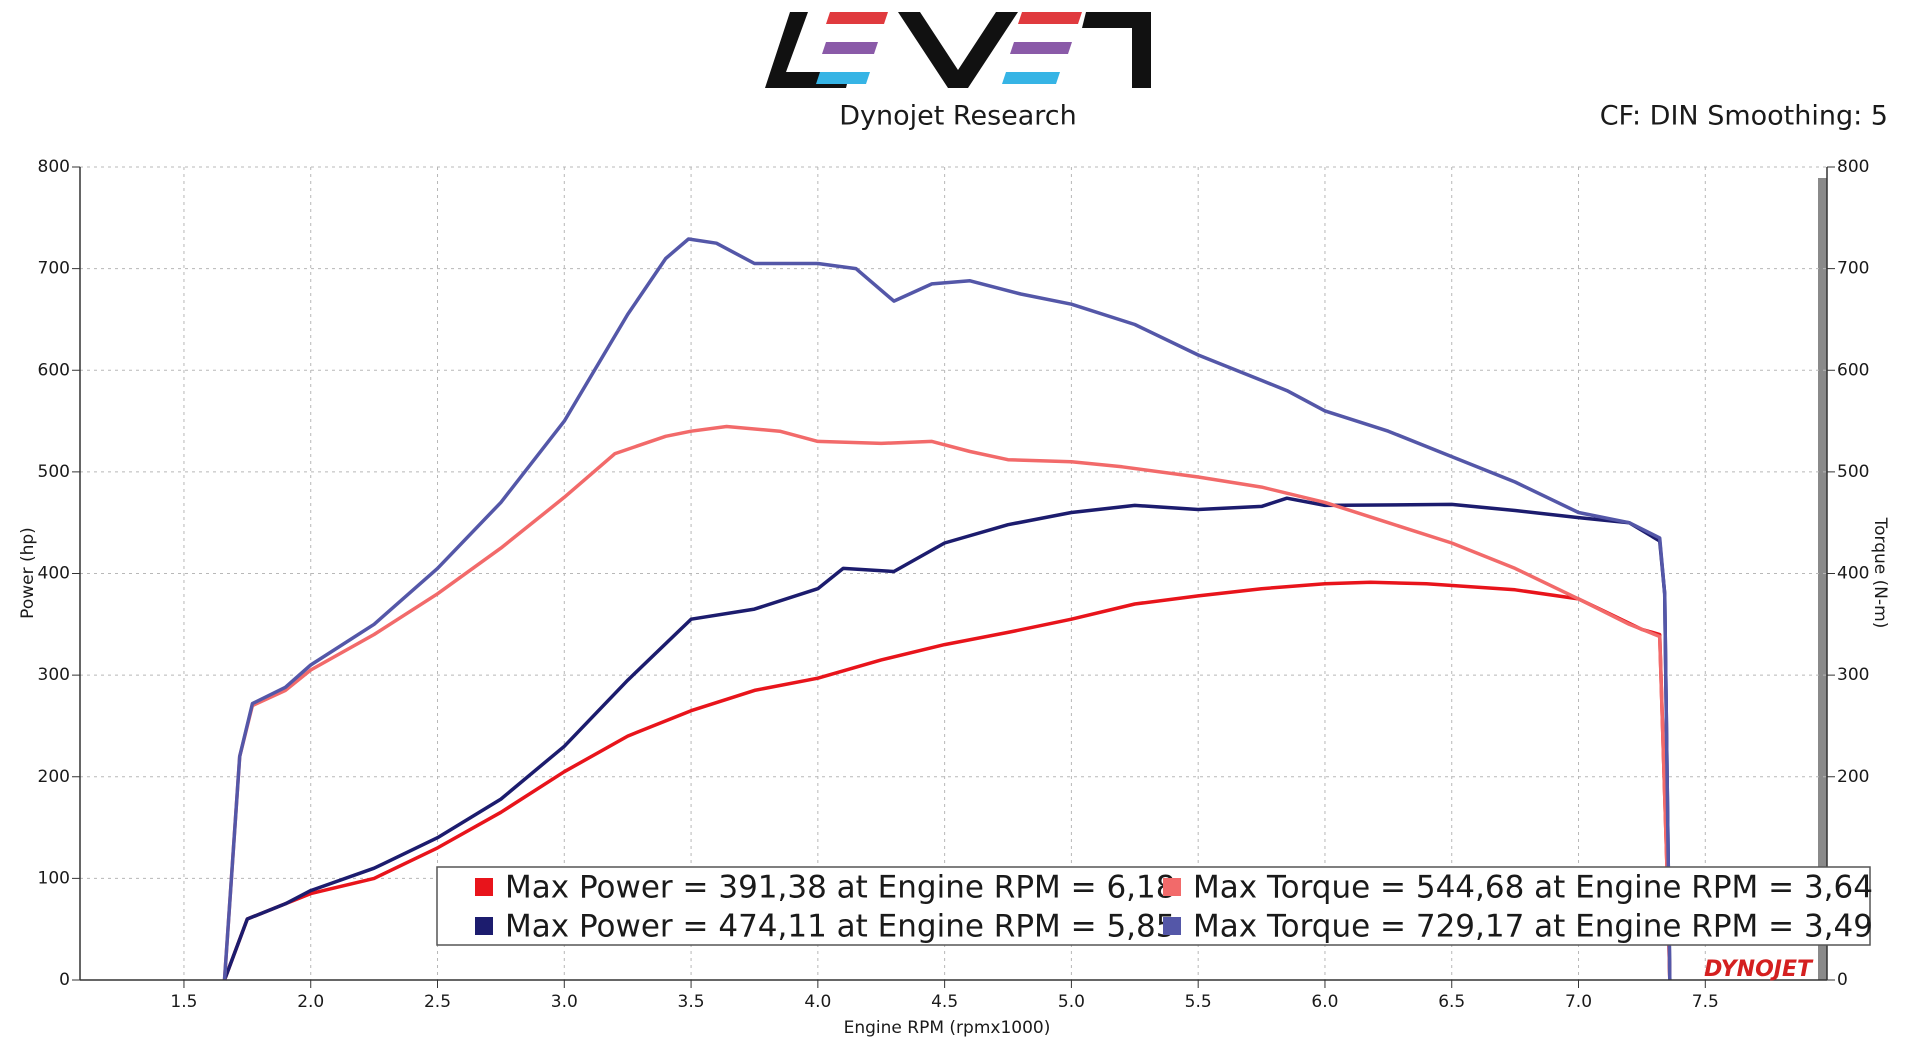 The width and height of the screenshot is (1920, 1050). What do you see at coordinates (310, 1002) in the screenshot?
I see `x-tick-label: 2.0` at bounding box center [310, 1002].